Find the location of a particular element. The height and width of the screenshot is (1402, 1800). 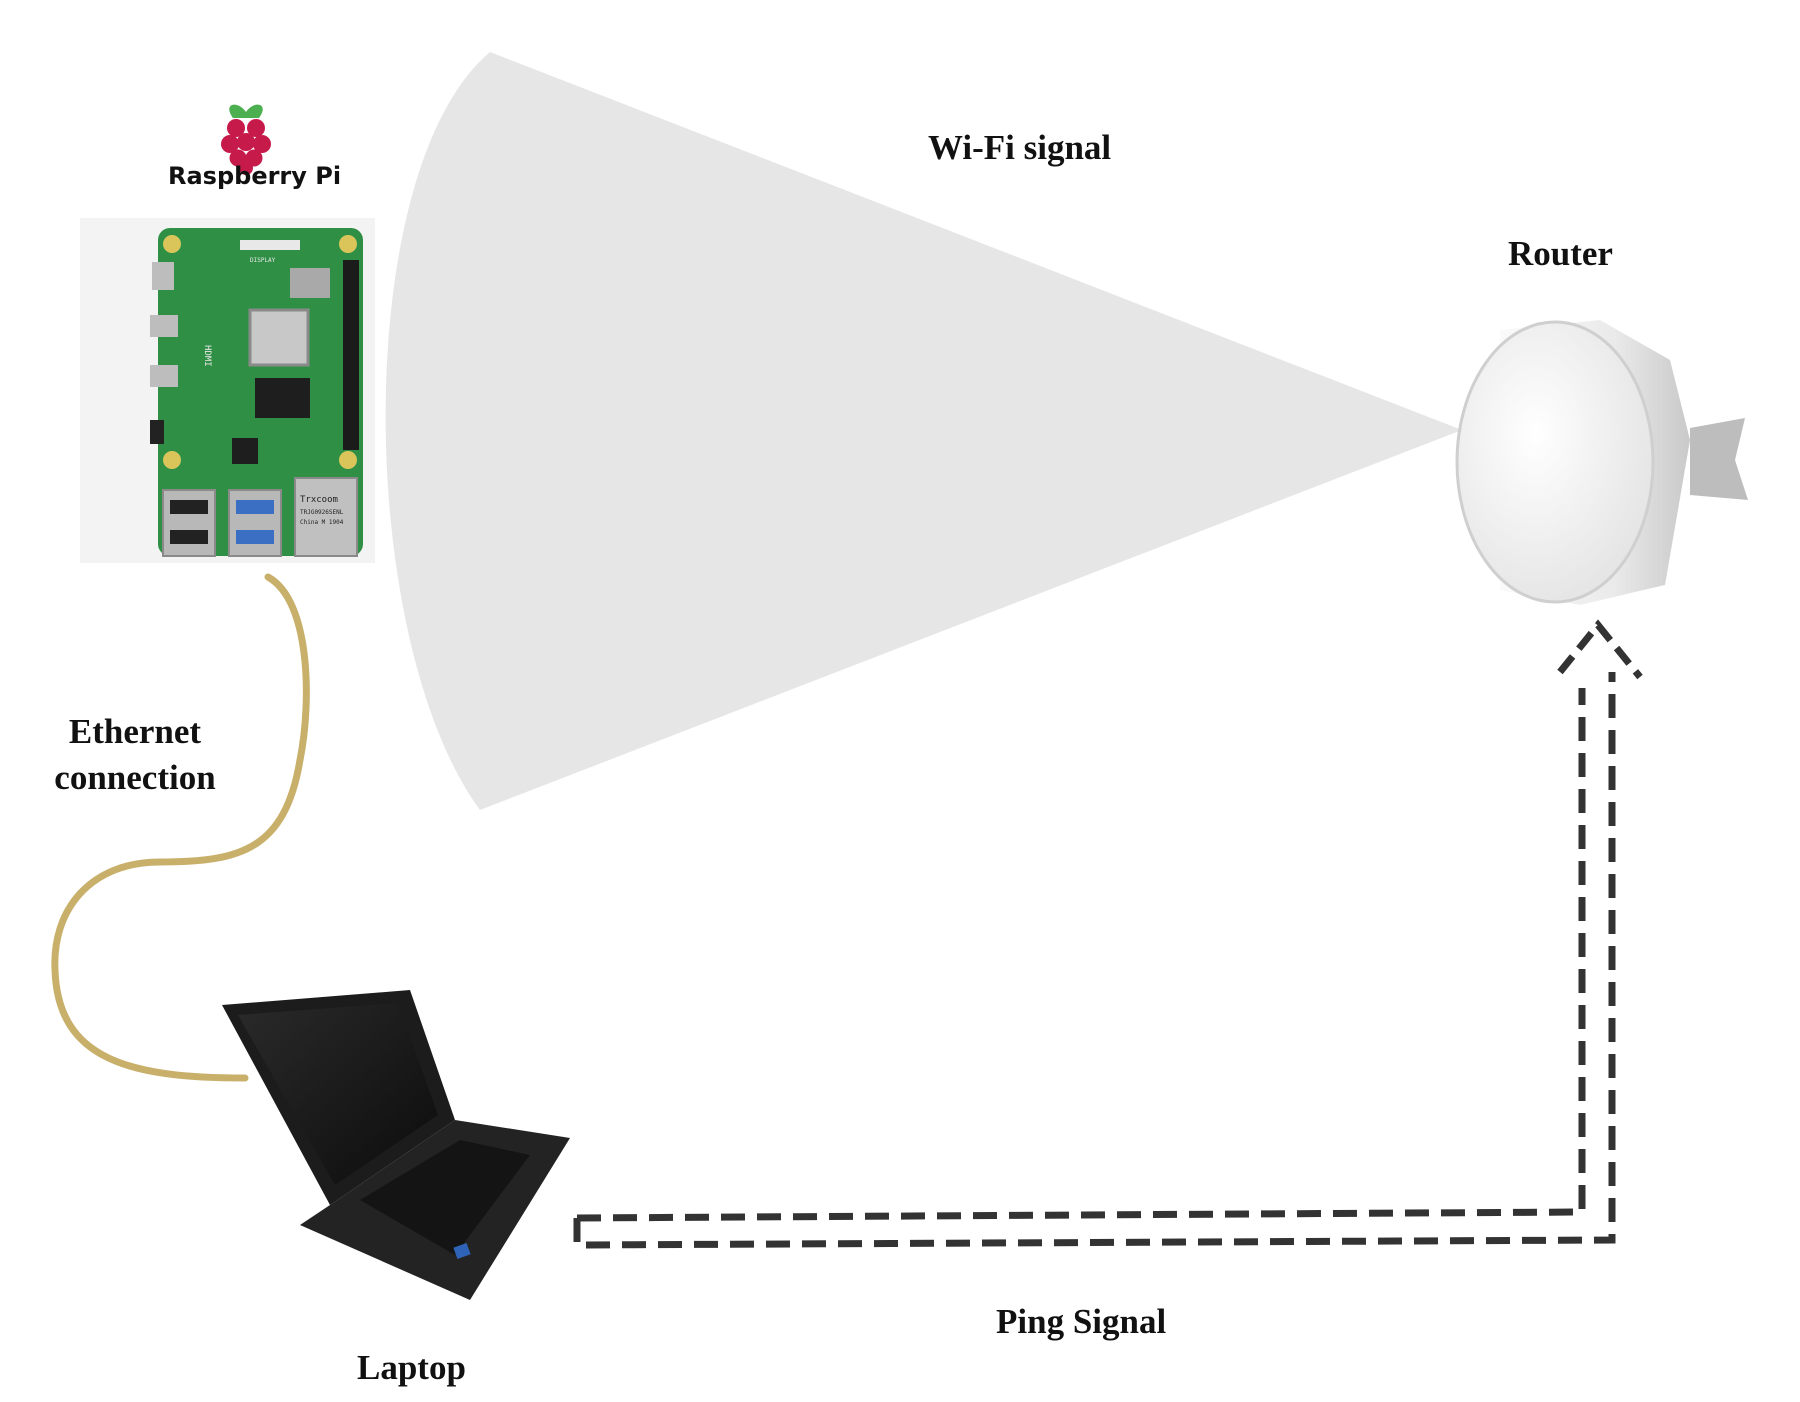

raspberry-pi-label: Raspberry Pi is located at coordinates (255, 176).